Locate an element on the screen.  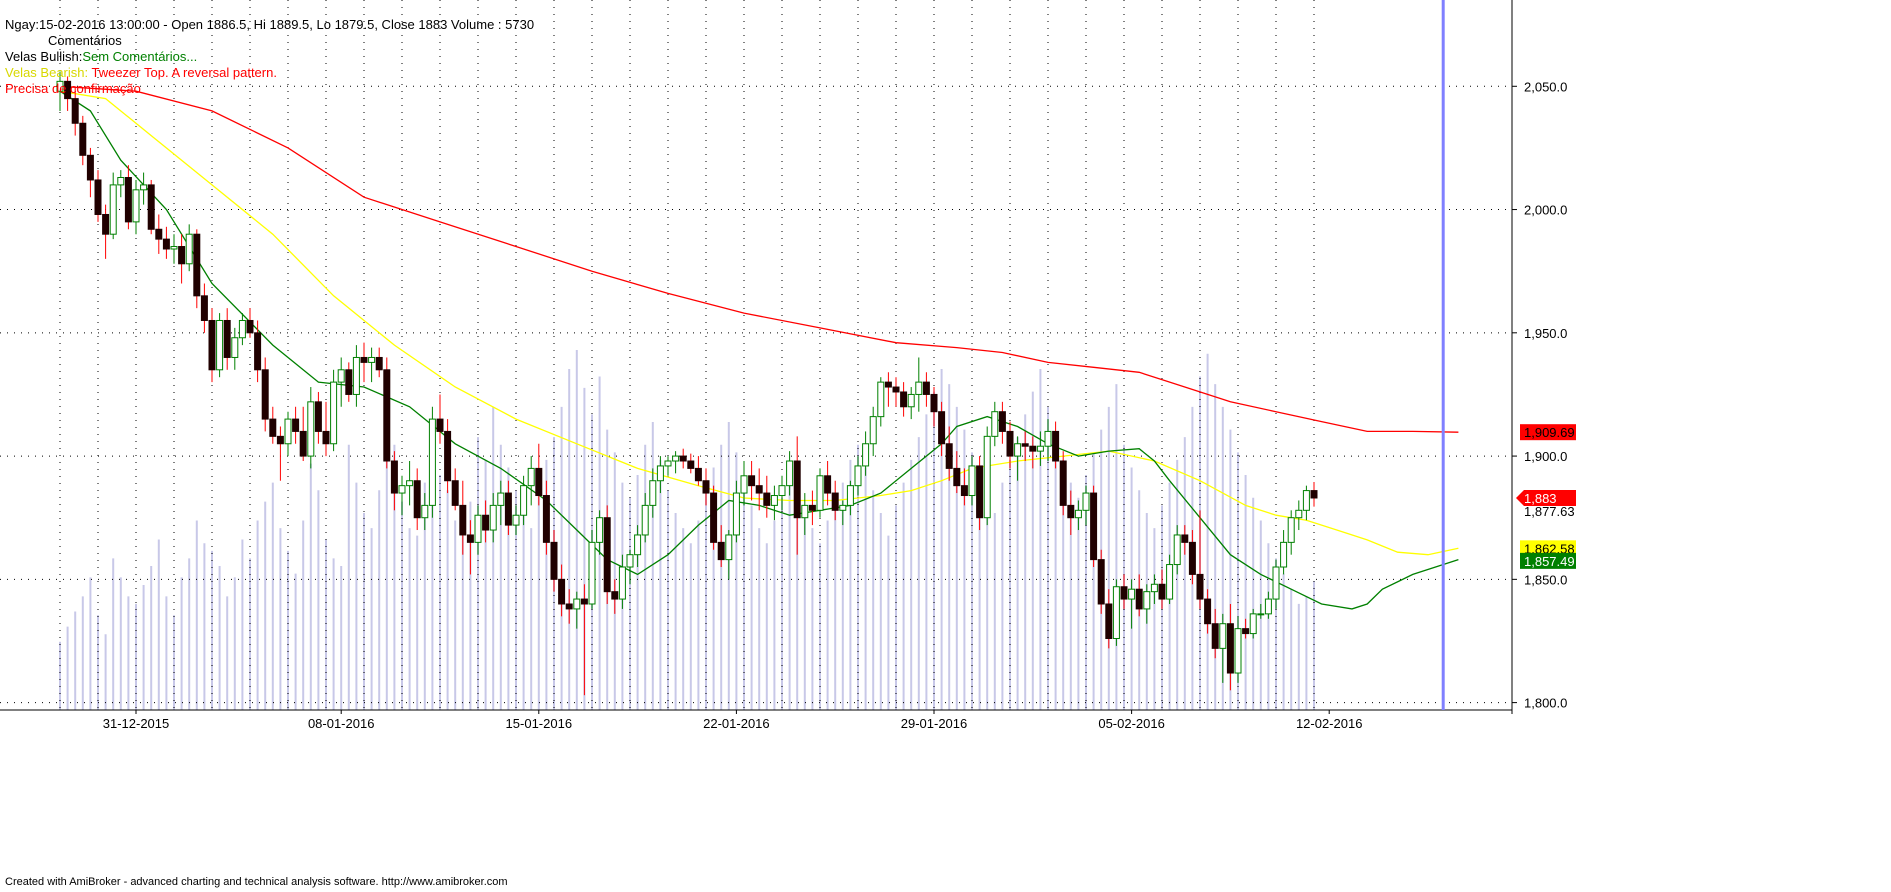
y-tick-label: 2,050.0 is located at coordinates (1545, 86).